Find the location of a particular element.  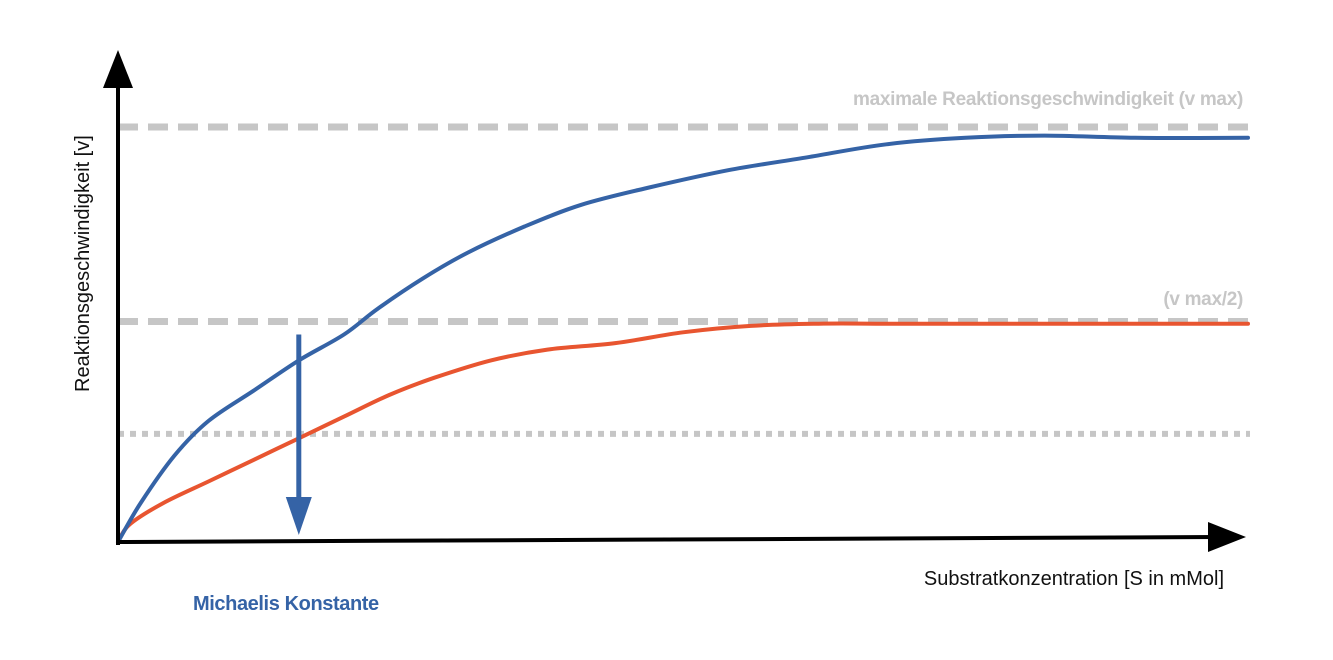

michaelis-arrowhead is located at coordinates (298, 516).